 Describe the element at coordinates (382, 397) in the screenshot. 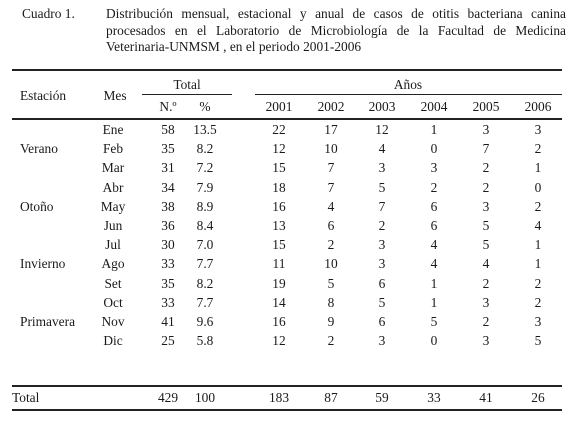

I see `total-year-value: 59` at that location.